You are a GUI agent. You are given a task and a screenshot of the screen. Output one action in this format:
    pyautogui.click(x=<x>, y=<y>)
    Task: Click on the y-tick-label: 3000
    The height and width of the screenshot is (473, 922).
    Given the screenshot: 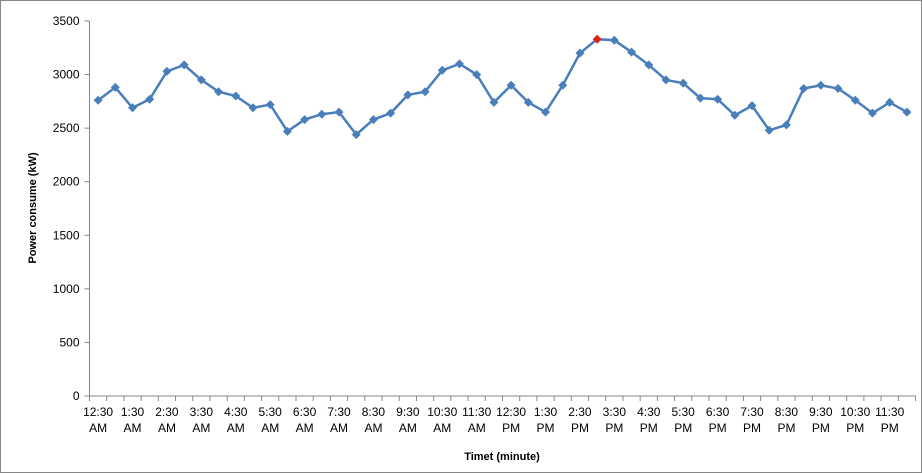 What is the action you would take?
    pyautogui.click(x=66, y=75)
    